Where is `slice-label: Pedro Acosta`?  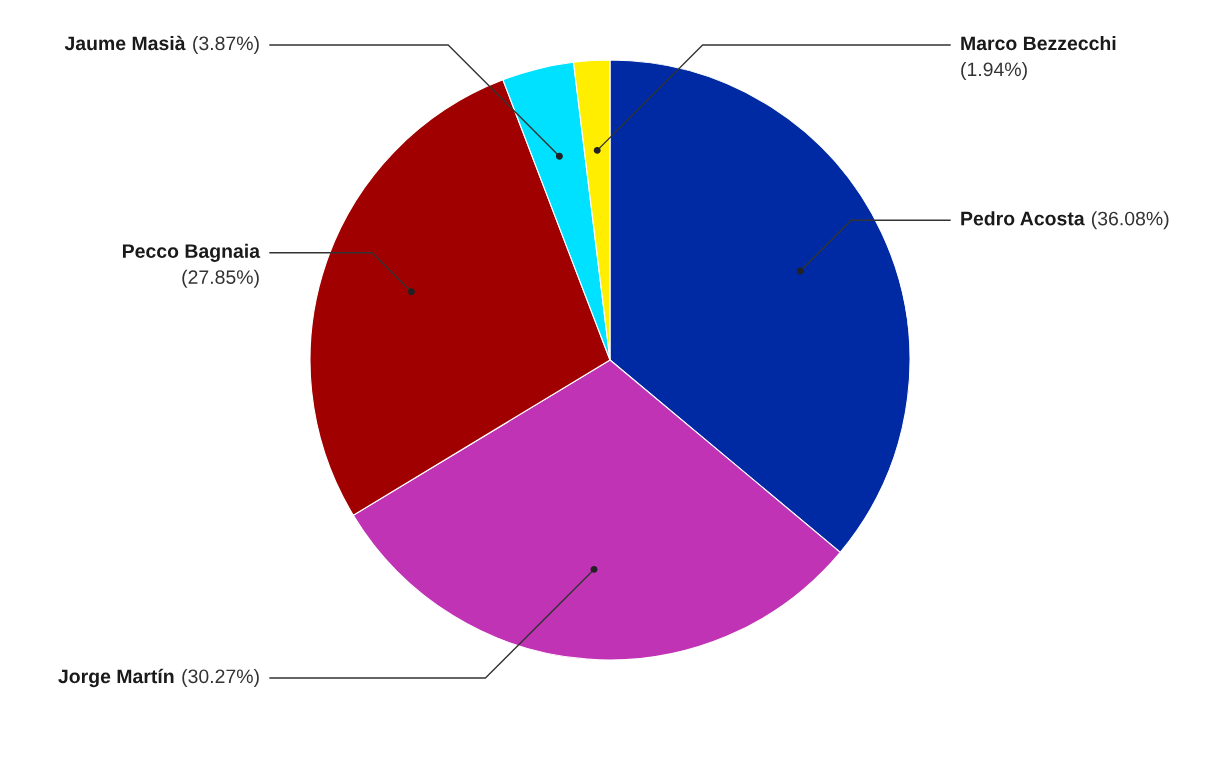 slice-label: Pedro Acosta is located at coordinates (1023, 218).